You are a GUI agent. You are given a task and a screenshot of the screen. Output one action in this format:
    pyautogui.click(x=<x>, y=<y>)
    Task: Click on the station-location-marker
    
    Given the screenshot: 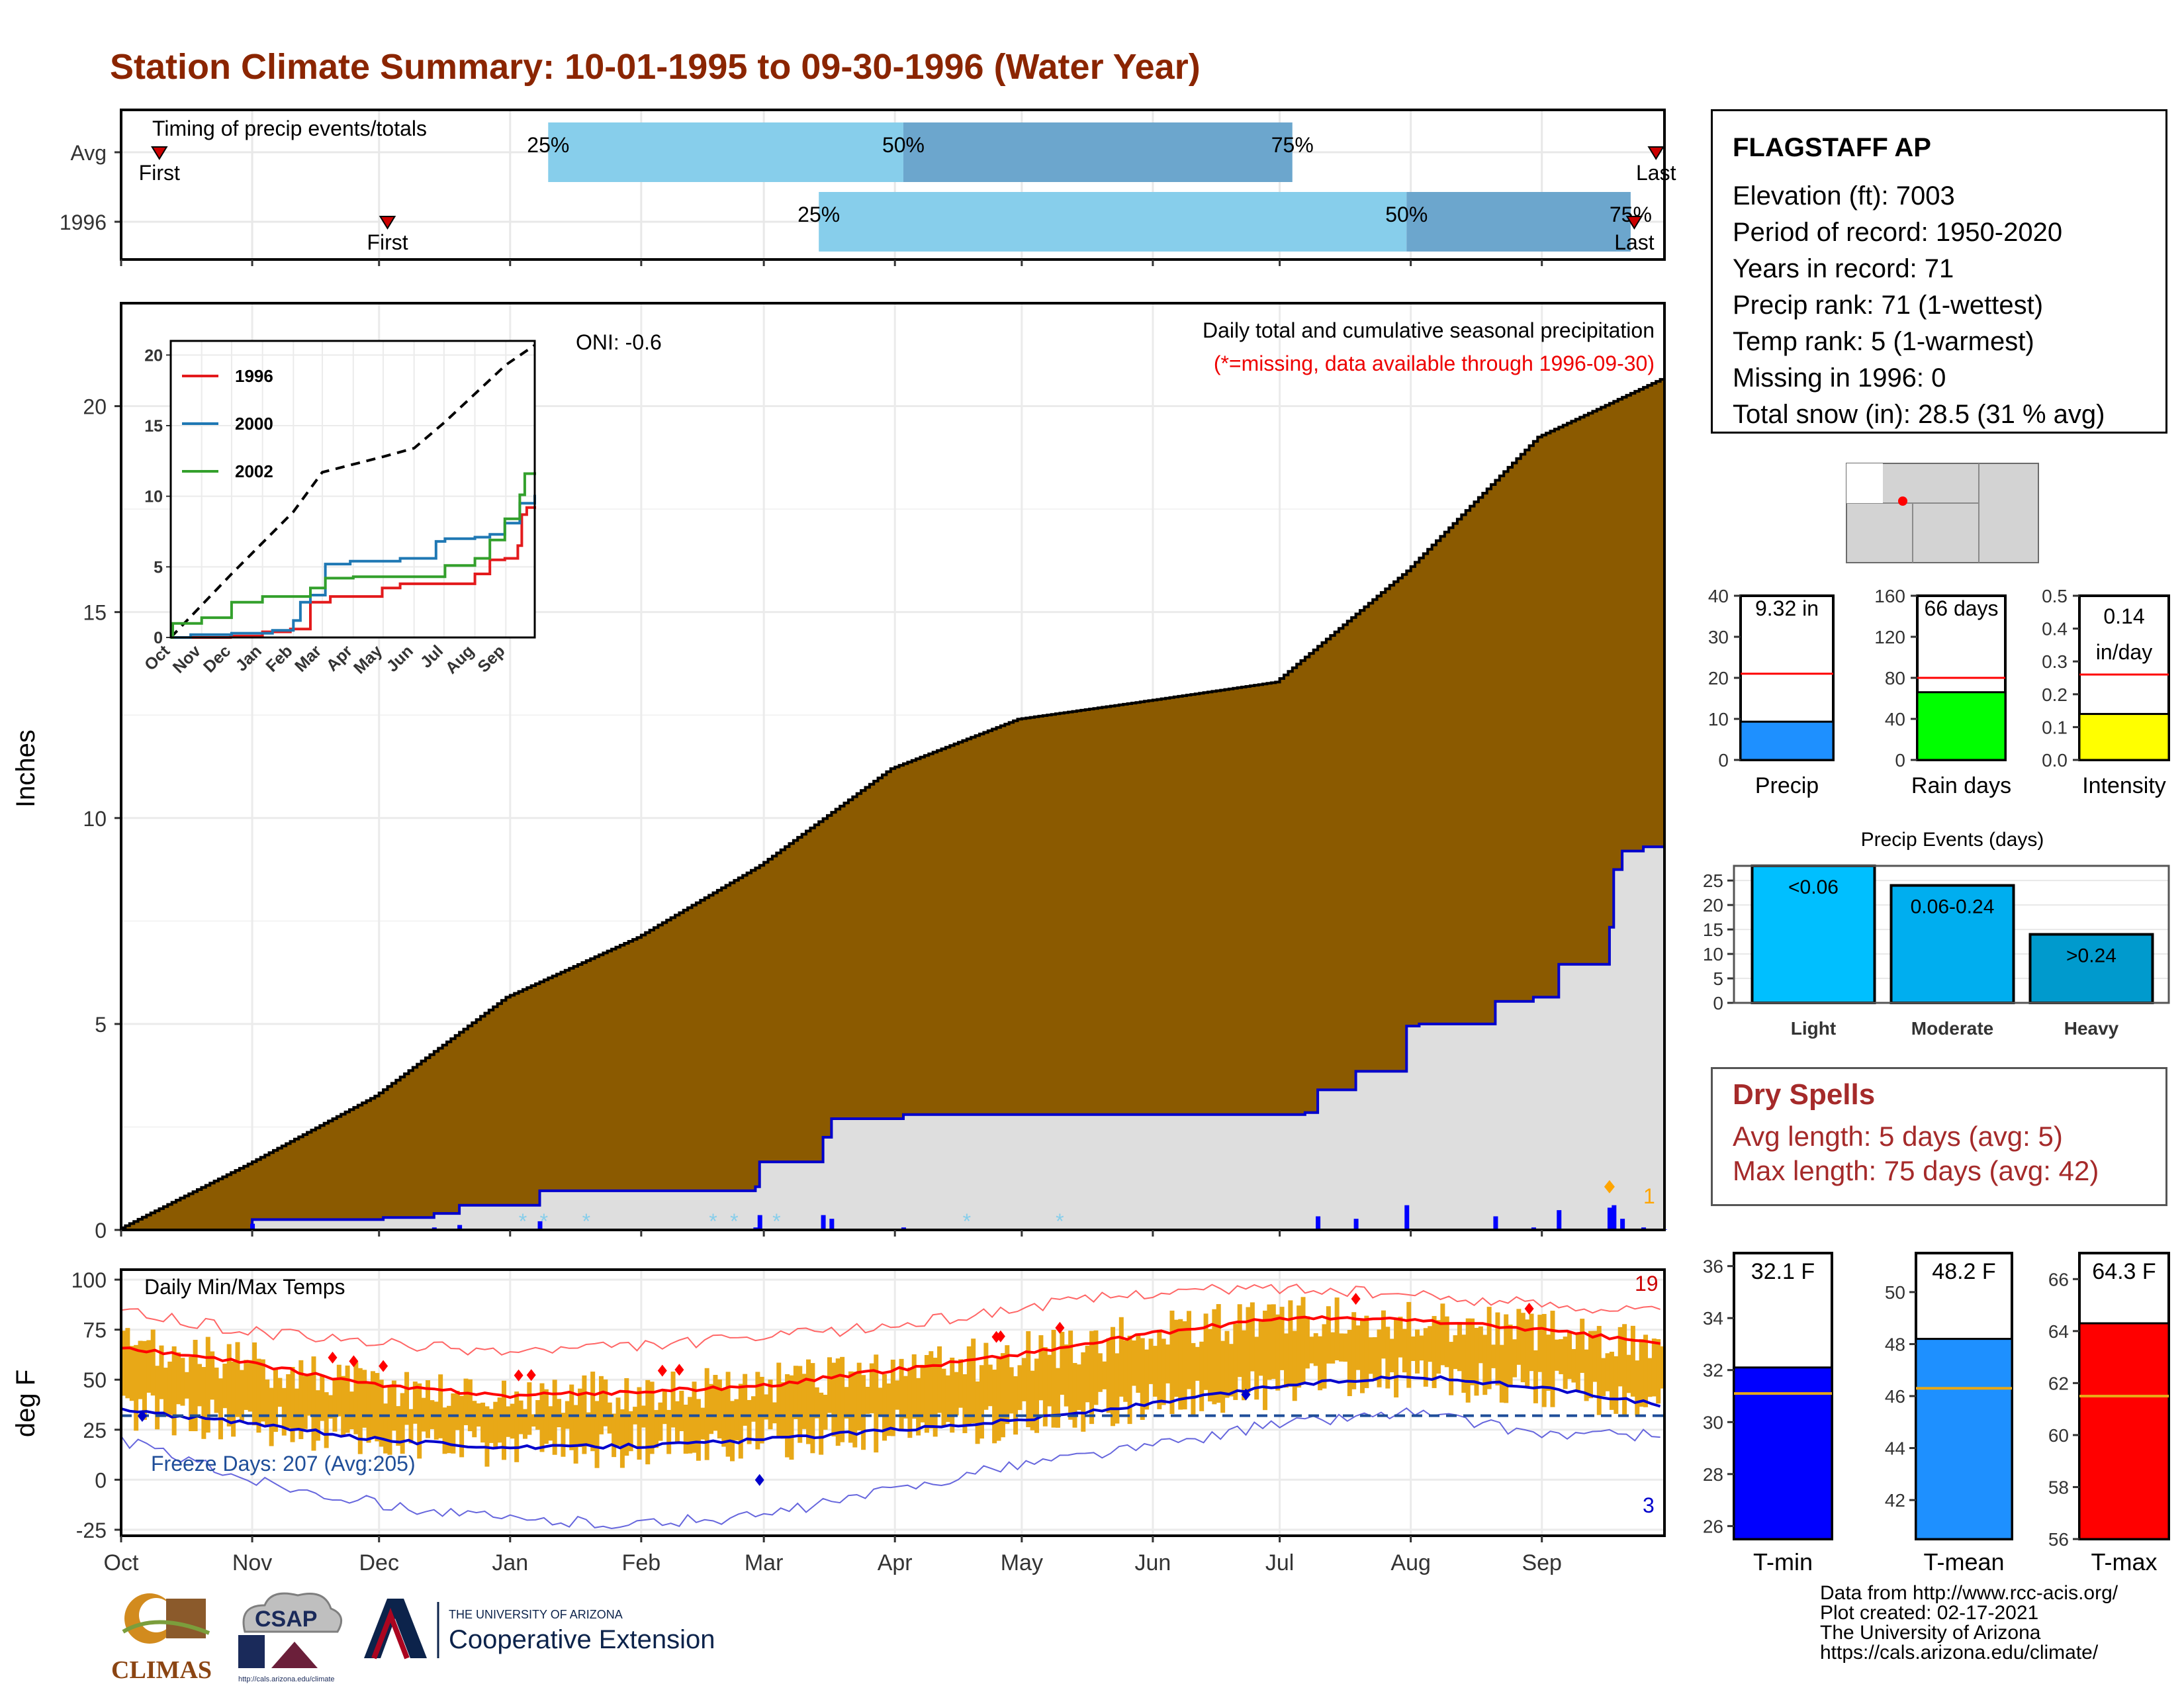 What is the action you would take?
    pyautogui.click(x=1903, y=501)
    